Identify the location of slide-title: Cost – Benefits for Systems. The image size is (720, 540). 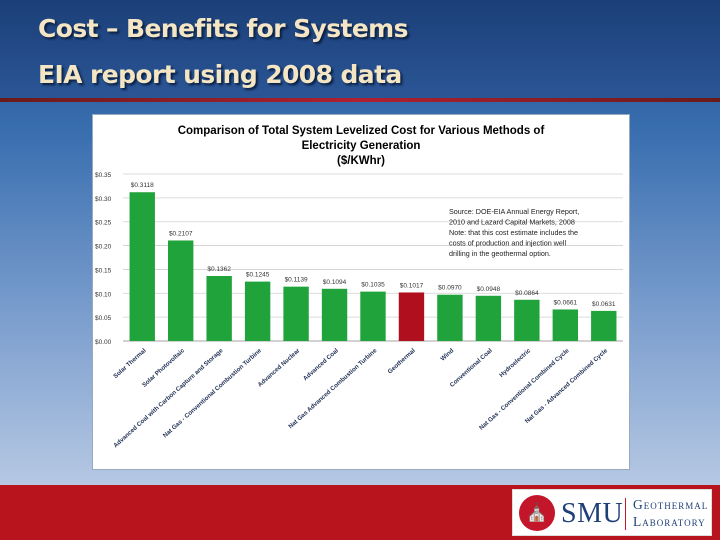
(223, 28).